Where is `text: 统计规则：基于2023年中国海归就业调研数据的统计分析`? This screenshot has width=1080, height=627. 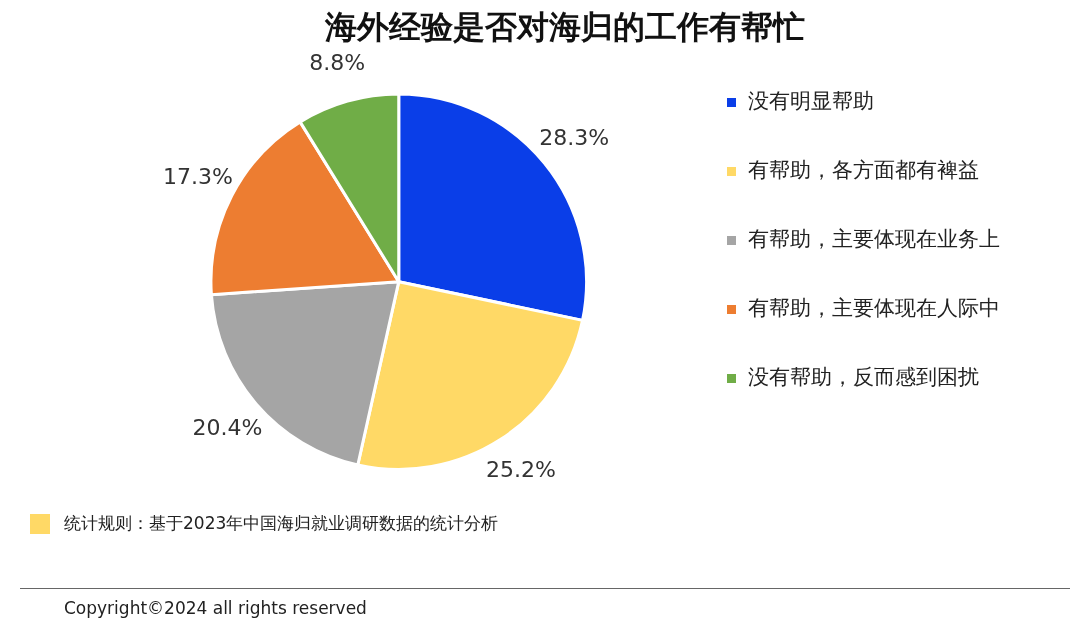 text: 统计规则：基于2023年中国海归就业调研数据的统计分析 is located at coordinates (281, 523).